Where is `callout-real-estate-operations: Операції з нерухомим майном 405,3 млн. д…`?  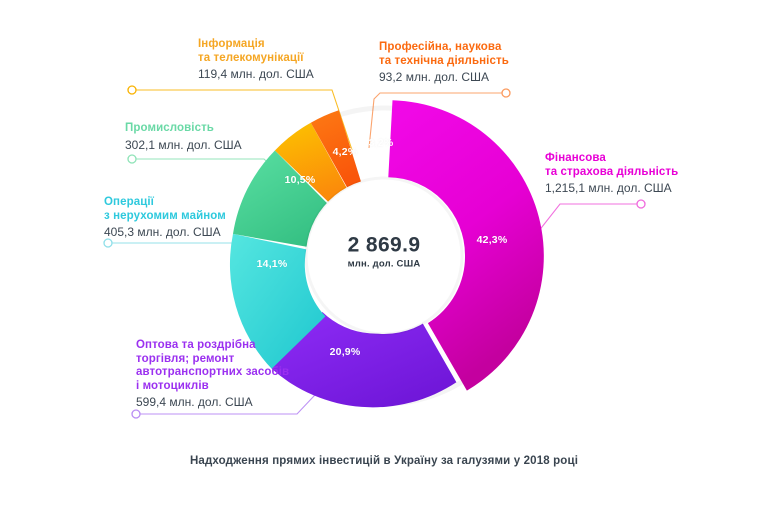
callout-real-estate-operations: Операції з нерухомим майном 405,3 млн. д… is located at coordinates (165, 218).